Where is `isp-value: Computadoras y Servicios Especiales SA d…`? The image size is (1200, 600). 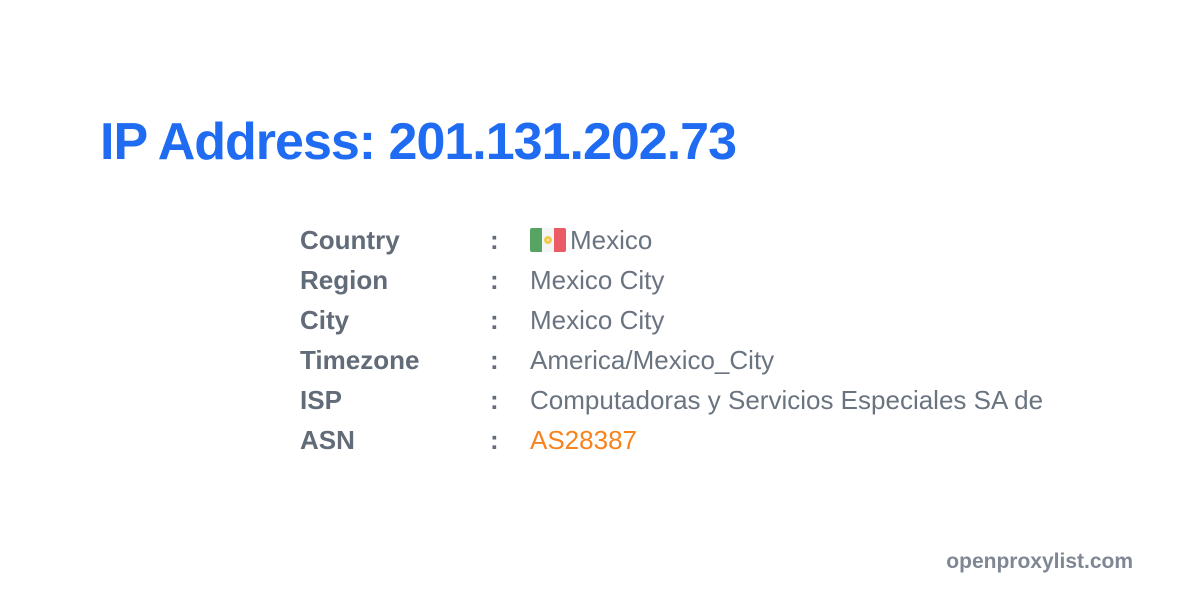 isp-value: Computadoras y Servicios Especiales SA d… is located at coordinates (787, 399).